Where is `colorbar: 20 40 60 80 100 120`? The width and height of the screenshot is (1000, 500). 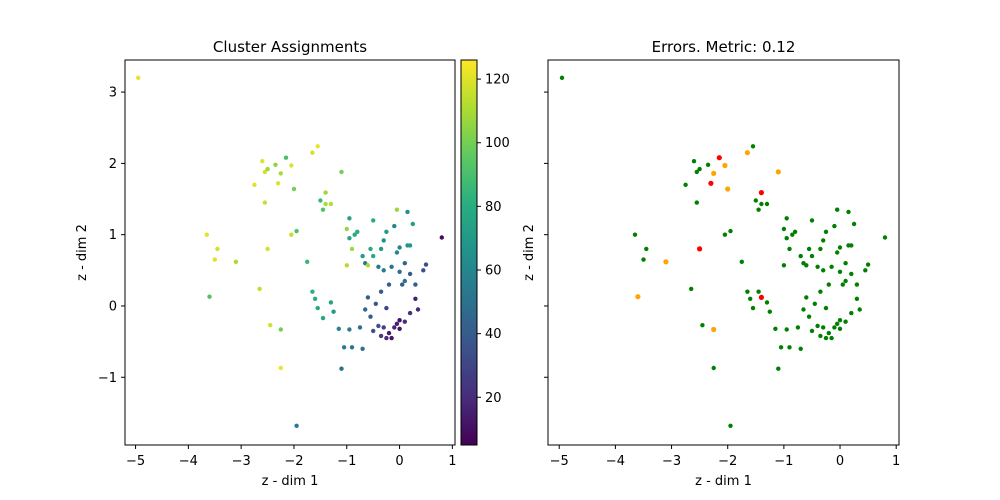
colorbar: 20 40 60 80 100 120 is located at coordinates (485, 252).